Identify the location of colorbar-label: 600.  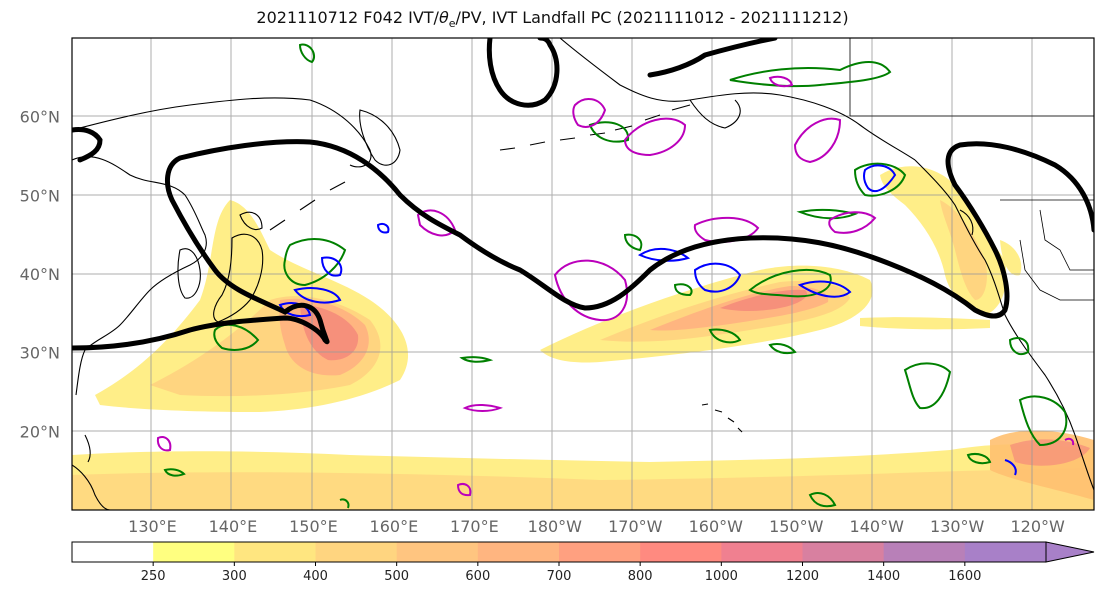
(477, 576).